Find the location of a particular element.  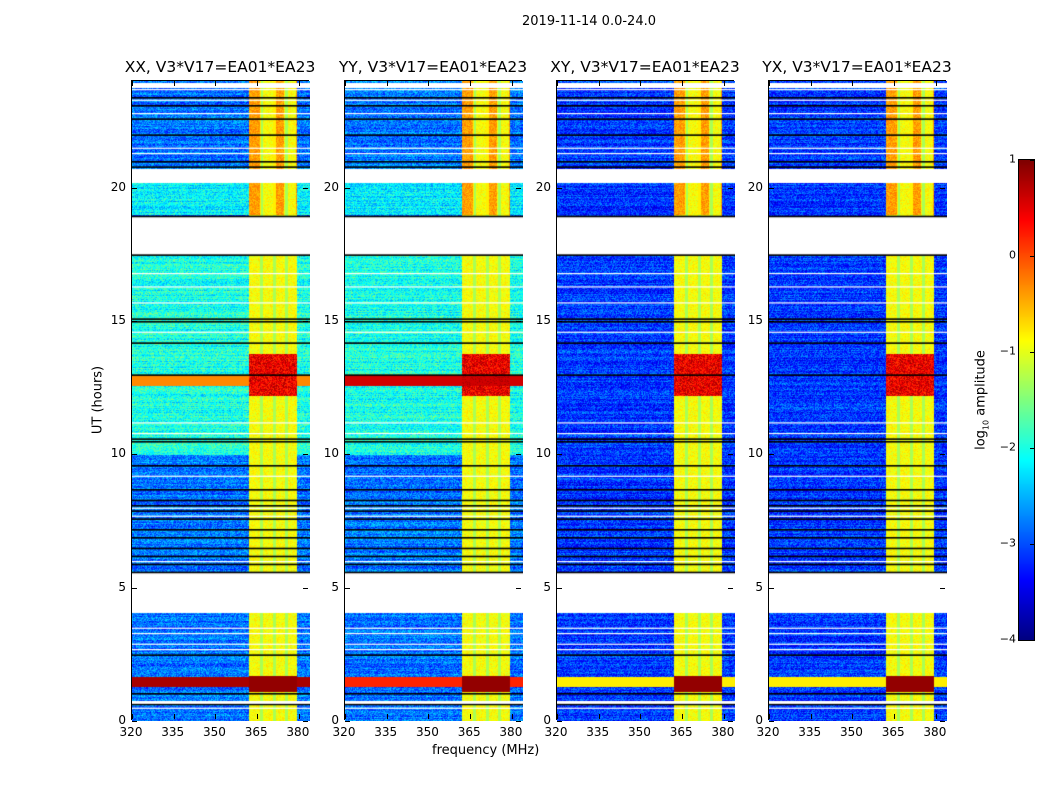

colorbar-tick-label: −3 is located at coordinates (1007, 543).